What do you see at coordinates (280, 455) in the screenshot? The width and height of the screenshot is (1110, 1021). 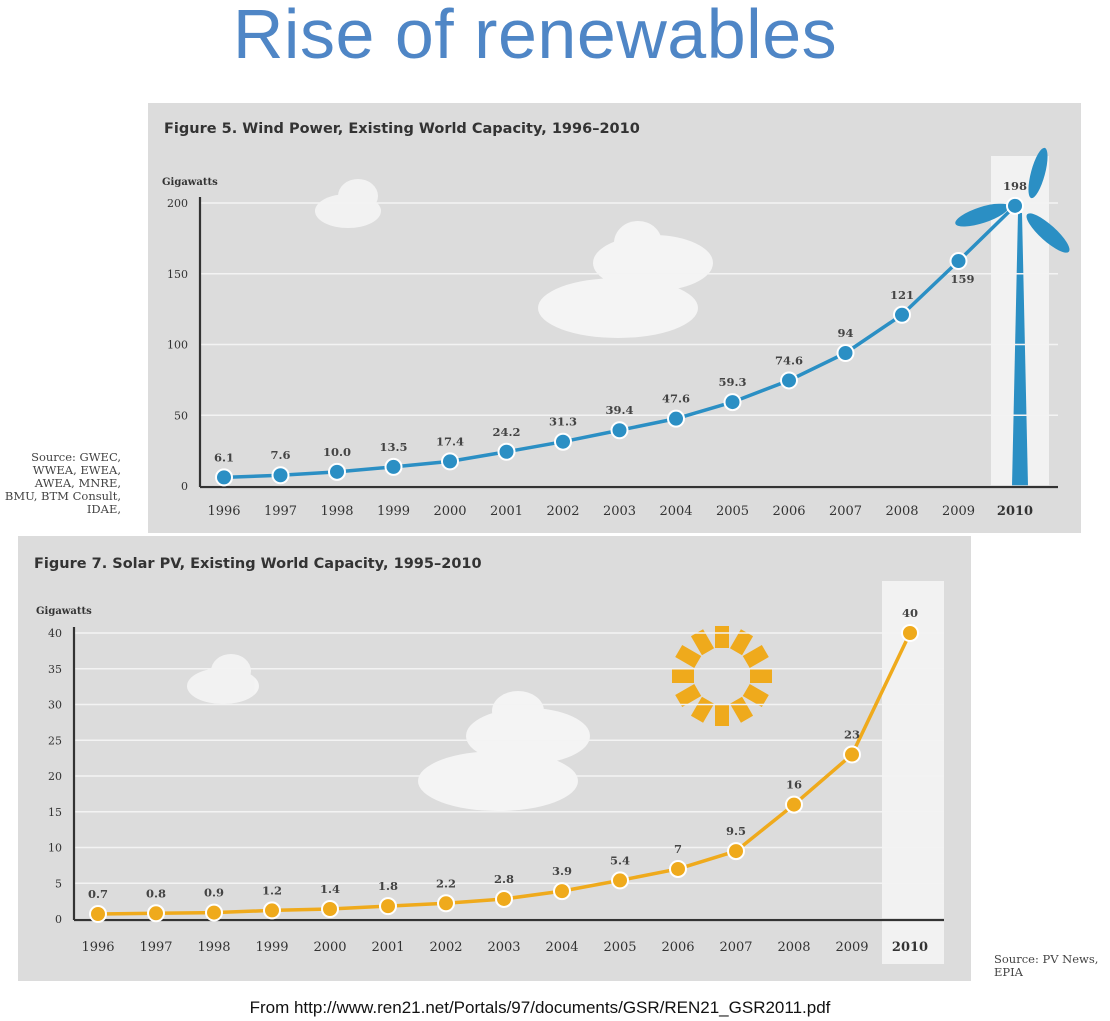 I see `data-label: 7.6` at bounding box center [280, 455].